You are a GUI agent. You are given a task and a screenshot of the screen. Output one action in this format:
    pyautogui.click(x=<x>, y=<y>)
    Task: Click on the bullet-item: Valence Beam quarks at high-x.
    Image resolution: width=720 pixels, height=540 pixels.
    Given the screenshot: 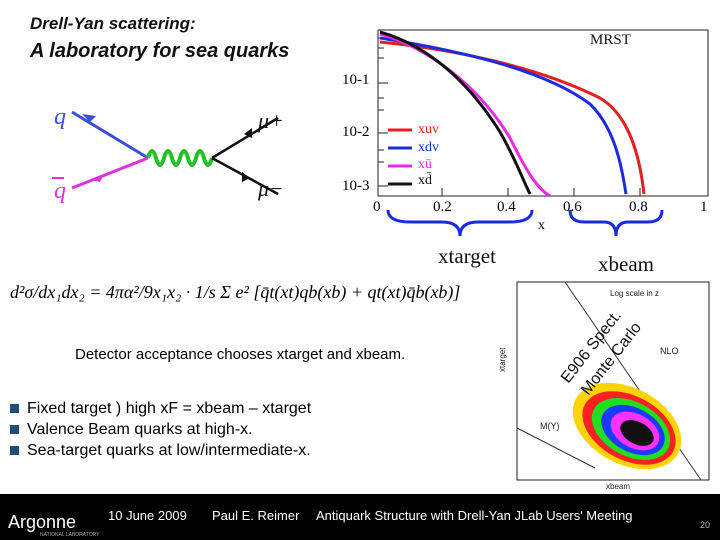 What is the action you would take?
    pyautogui.click(x=160, y=430)
    